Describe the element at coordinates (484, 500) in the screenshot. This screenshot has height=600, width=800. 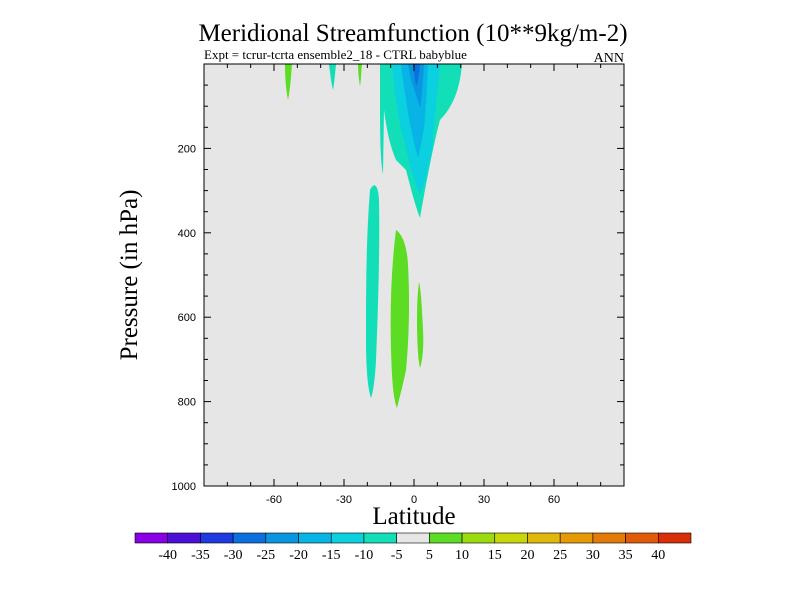
I see `x-tick-label: 30` at that location.